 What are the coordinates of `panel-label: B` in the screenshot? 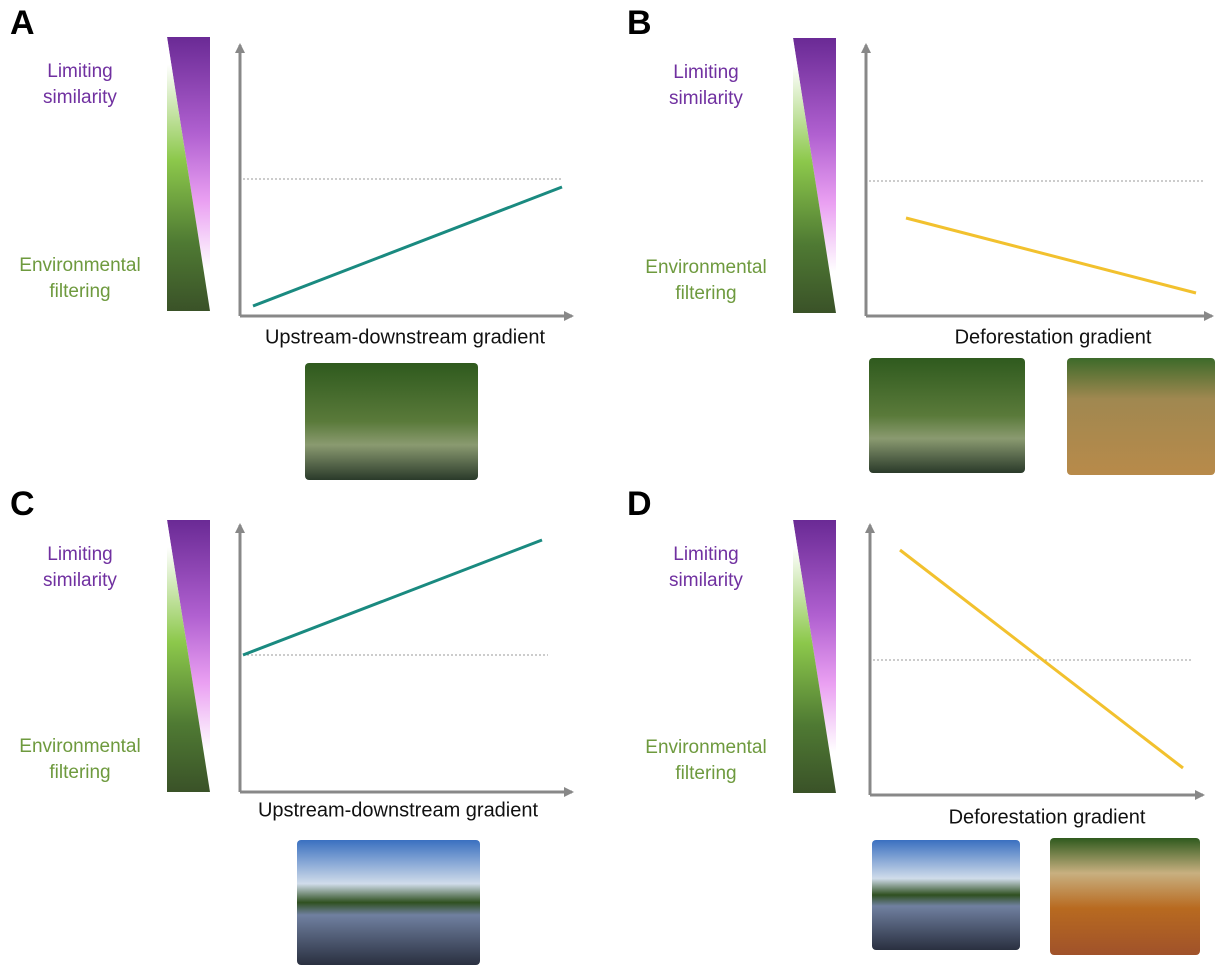 It's located at (639, 23).